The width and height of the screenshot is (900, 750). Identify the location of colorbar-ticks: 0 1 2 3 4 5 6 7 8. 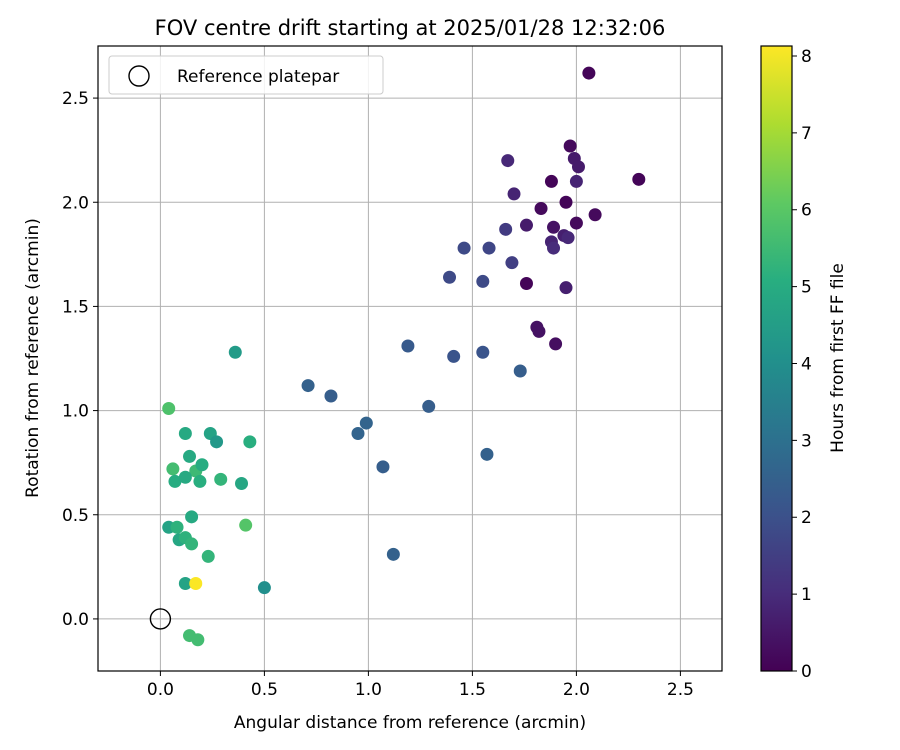
(802, 364).